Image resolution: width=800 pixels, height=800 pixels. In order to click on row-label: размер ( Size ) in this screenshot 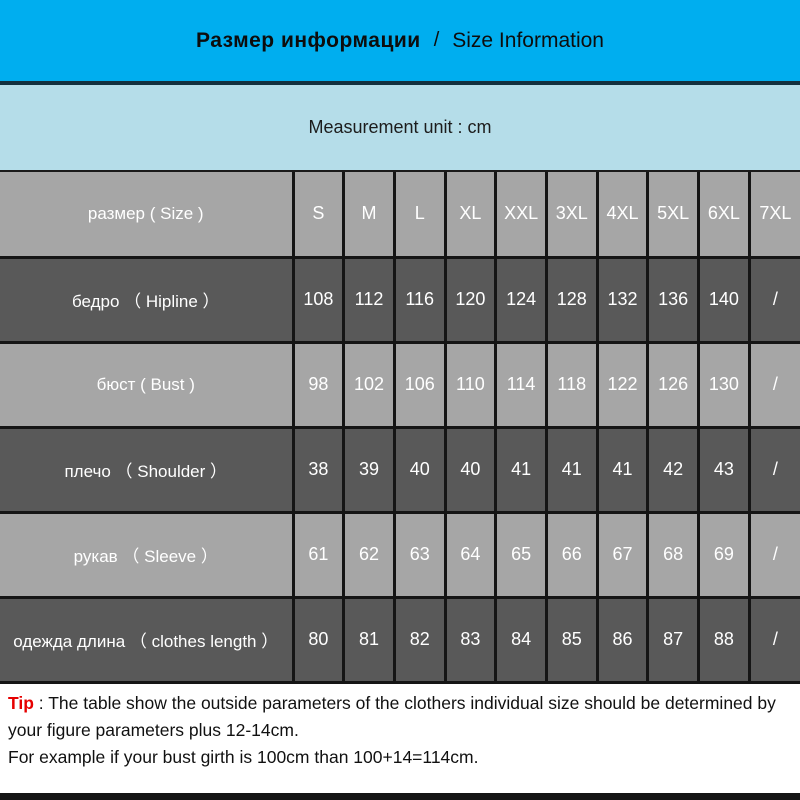, I will do `click(147, 215)`.